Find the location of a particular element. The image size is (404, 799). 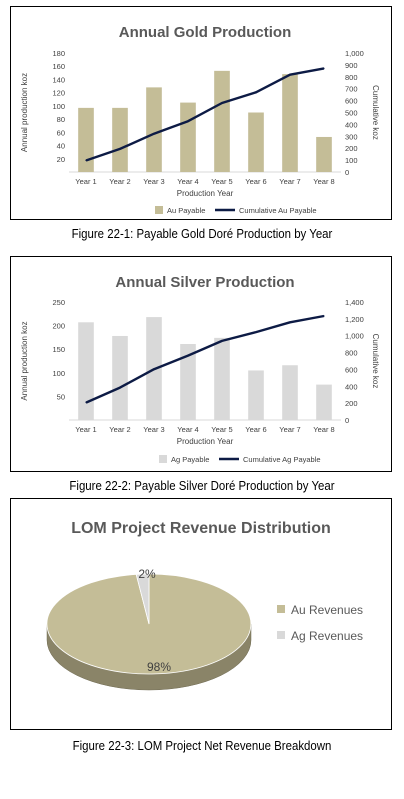

y2-tick-label: 500 is located at coordinates (351, 113).